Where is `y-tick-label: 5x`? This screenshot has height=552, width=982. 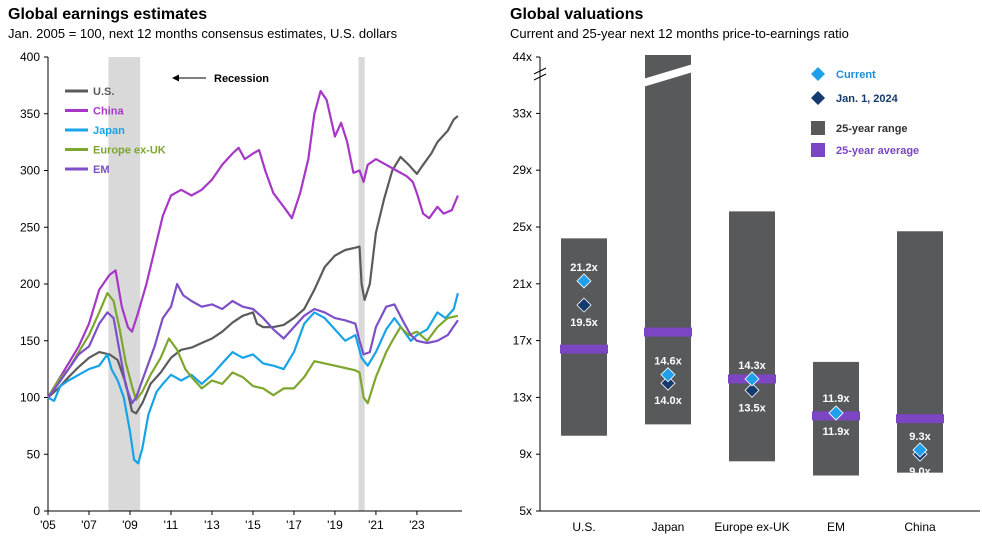
y-tick-label: 5x is located at coordinates (525, 511).